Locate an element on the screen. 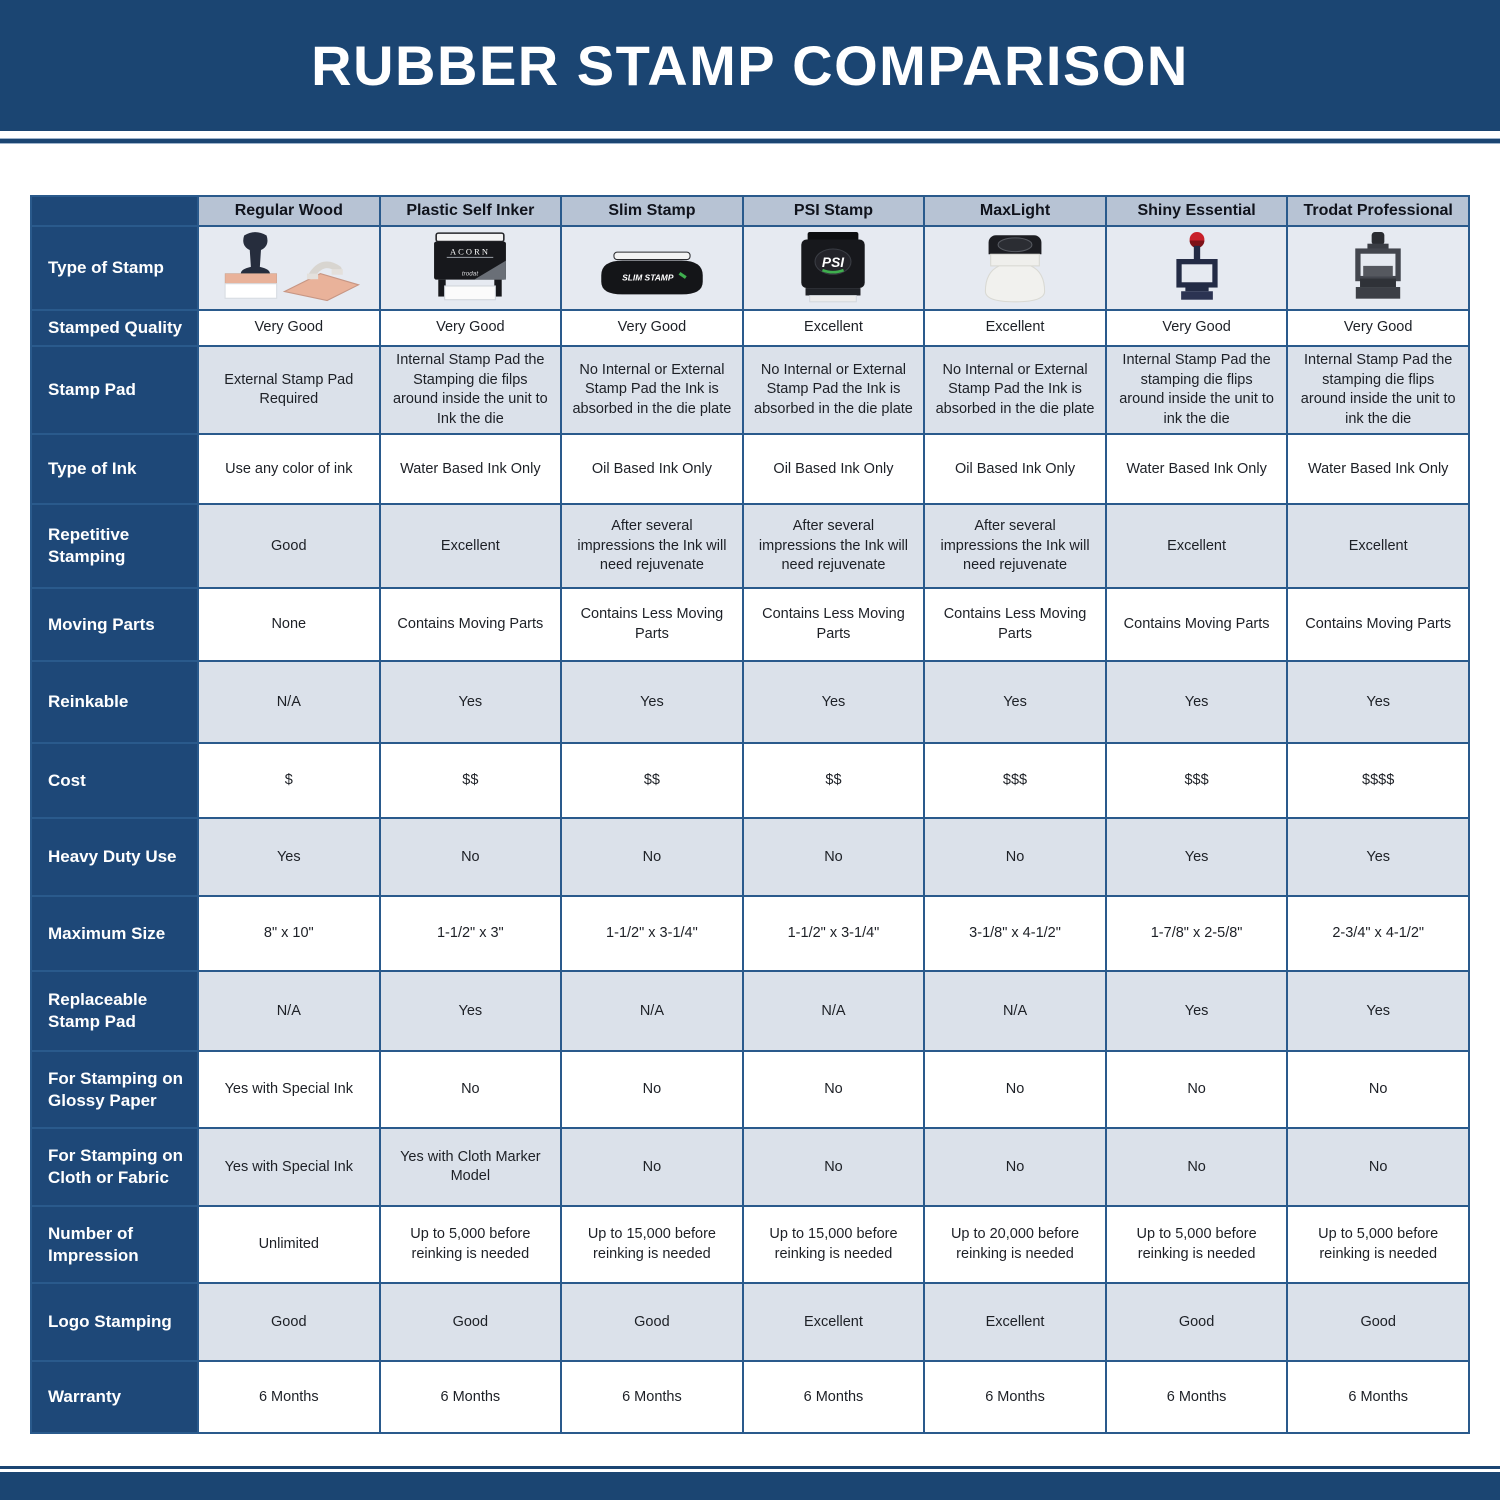 The image size is (1500, 1500). cell-warranty-maxlight: 6 Months is located at coordinates (1015, 1397).